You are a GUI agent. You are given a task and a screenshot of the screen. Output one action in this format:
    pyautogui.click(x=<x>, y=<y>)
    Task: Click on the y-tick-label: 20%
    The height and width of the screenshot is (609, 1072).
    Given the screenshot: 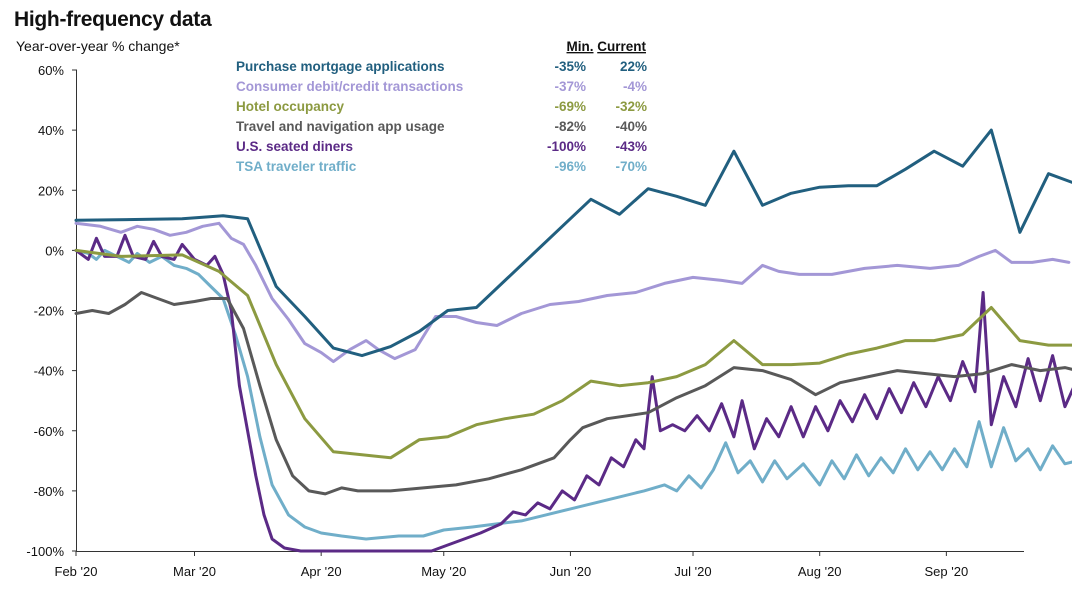 What is the action you would take?
    pyautogui.click(x=51, y=190)
    